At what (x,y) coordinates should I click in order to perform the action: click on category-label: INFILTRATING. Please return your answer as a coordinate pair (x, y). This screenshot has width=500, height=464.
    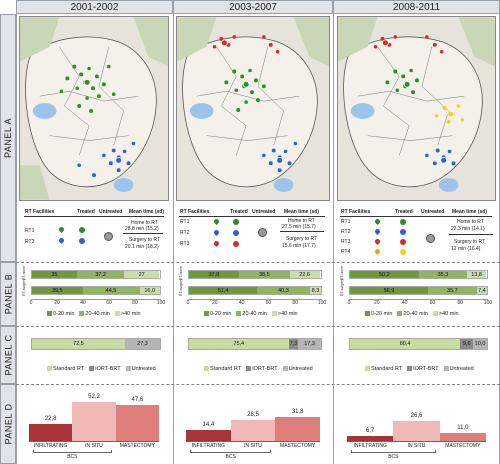
    Looking at the image, I should click on (50, 446).